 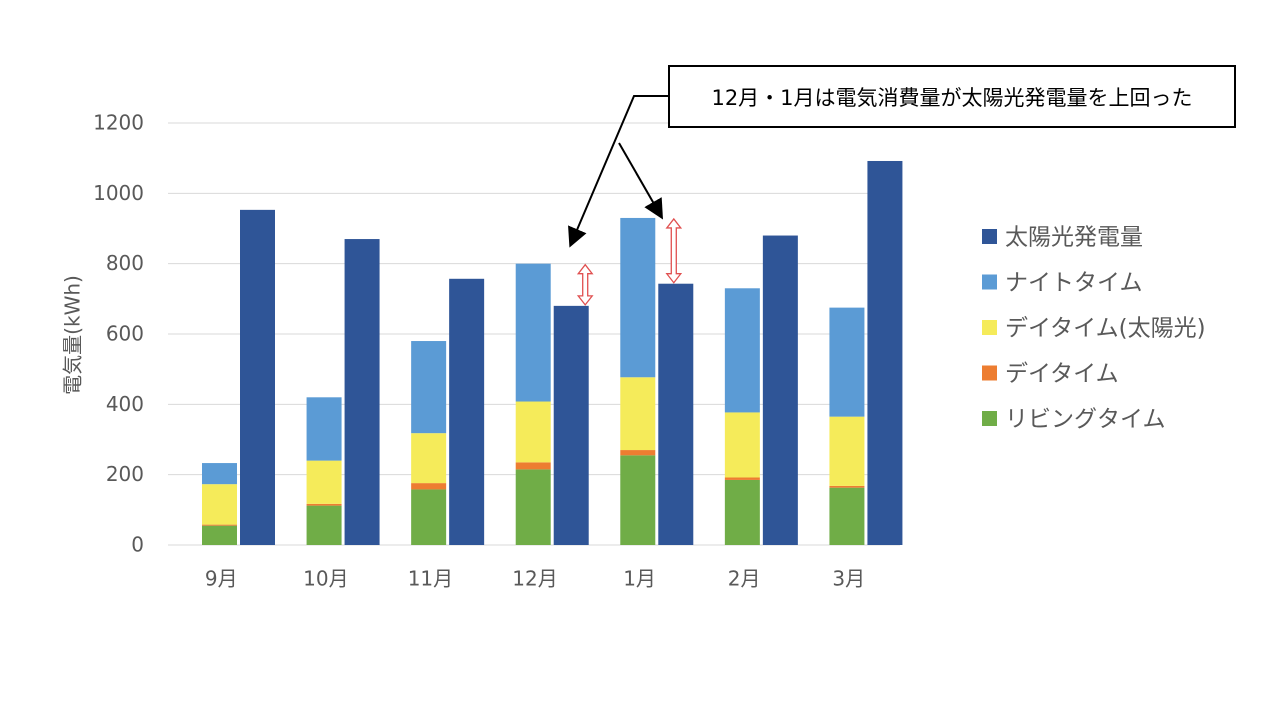 I want to click on annotation-box: 12月・1月は電気消費量が太陽光発電量を上回った, so click(x=952, y=96).